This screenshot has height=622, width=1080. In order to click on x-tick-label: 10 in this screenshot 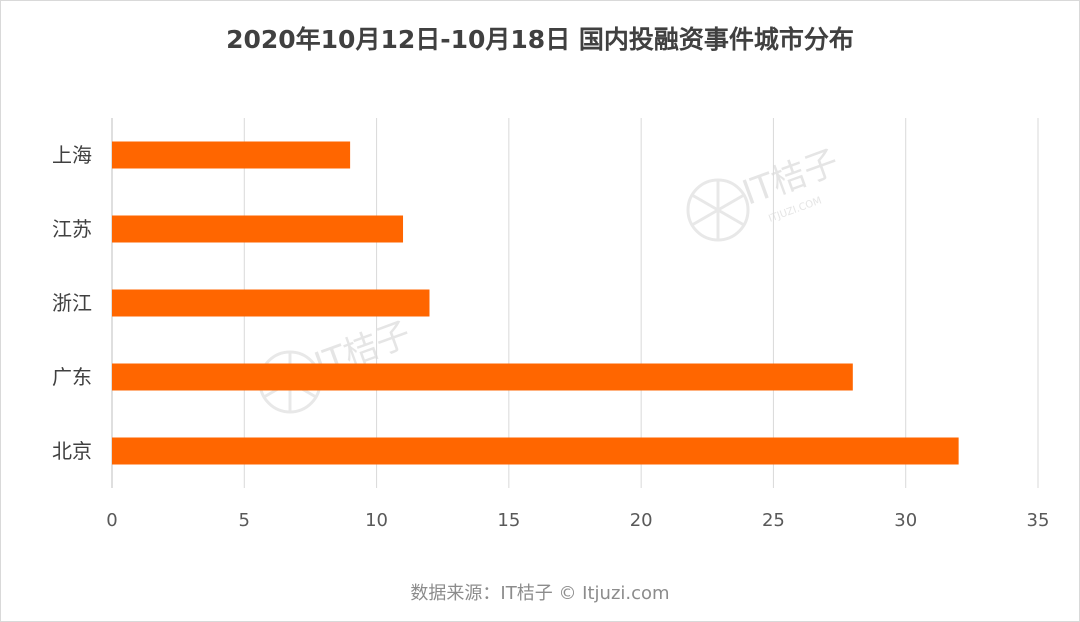, I will do `click(376, 520)`.